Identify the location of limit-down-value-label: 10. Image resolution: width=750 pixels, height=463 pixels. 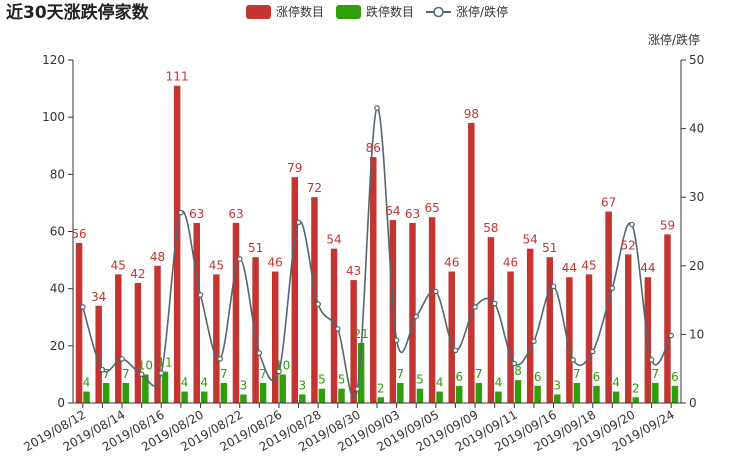
(145, 365).